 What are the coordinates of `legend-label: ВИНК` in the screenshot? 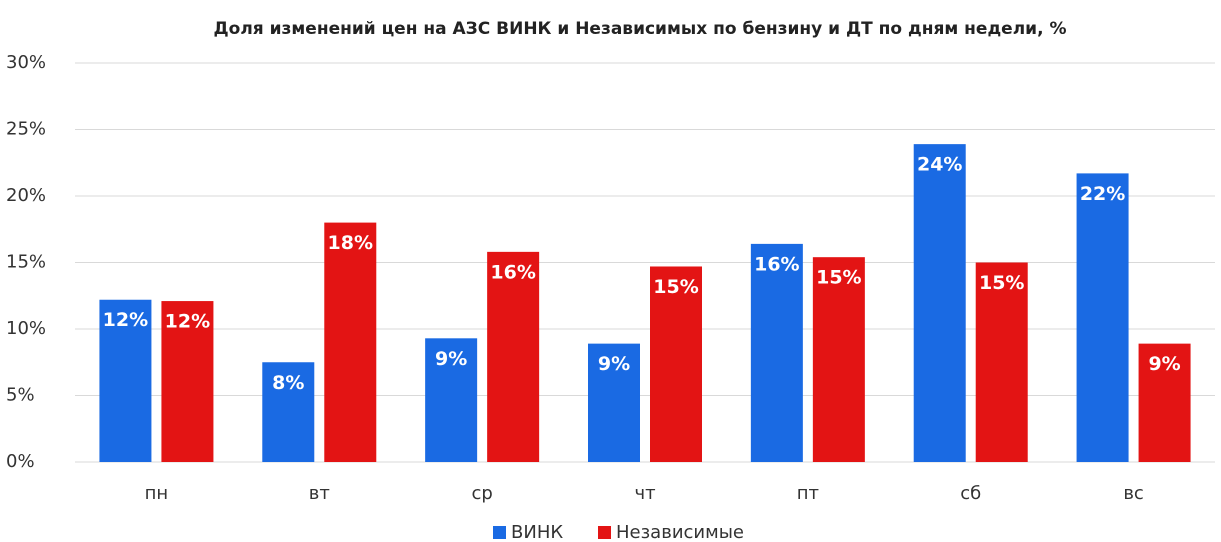 It's located at (537, 532).